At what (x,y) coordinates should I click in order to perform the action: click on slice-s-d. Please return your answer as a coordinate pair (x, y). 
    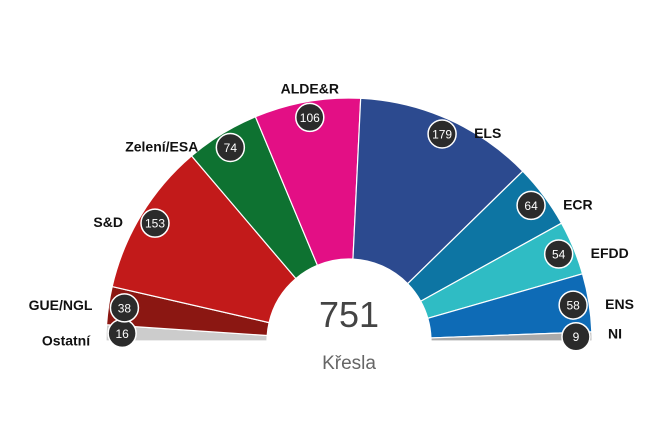
    Looking at the image, I should click on (204, 239).